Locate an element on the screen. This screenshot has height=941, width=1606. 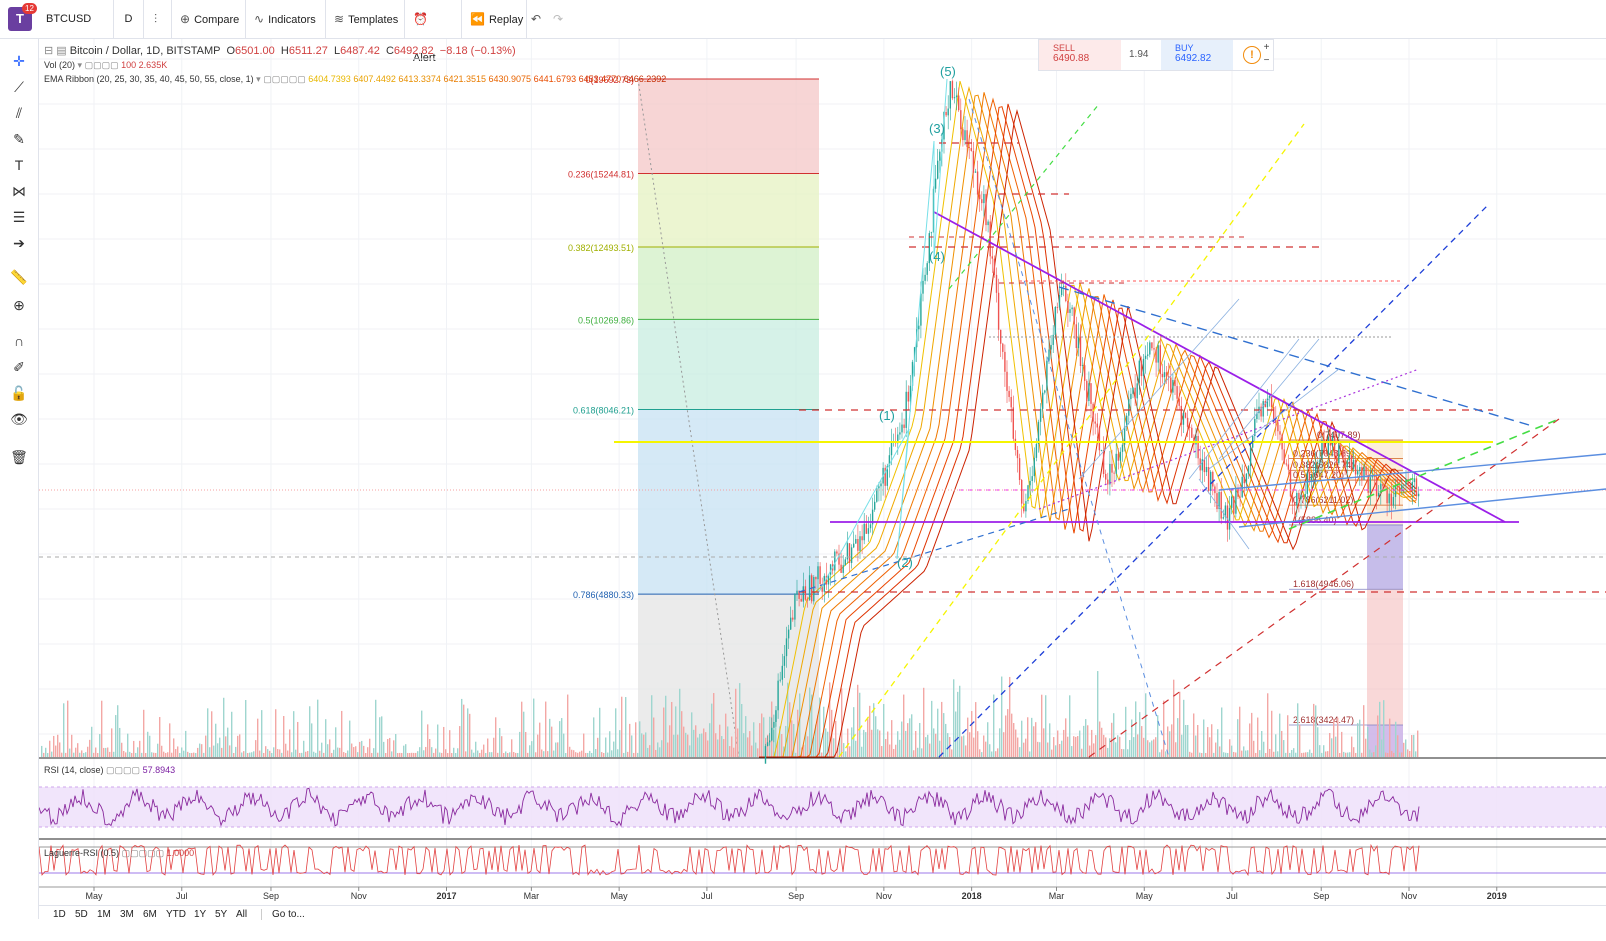
templates-button: ≋ Templates is located at coordinates (365, 19).